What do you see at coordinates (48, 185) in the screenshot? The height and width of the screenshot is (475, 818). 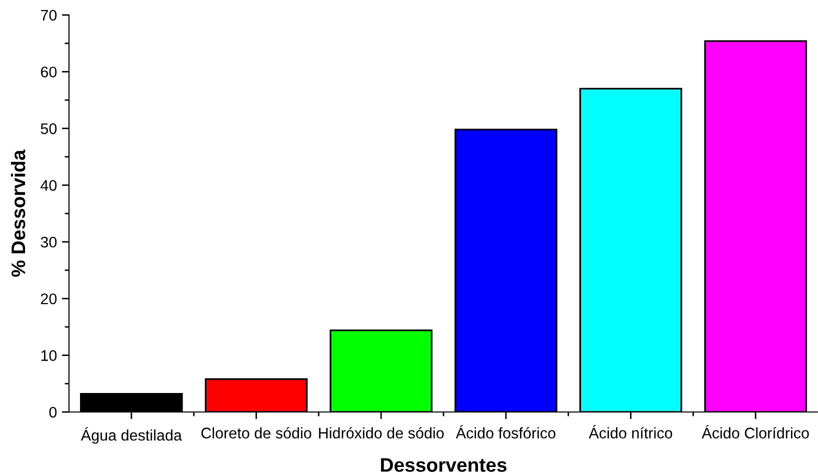 I see `y-tick-label: 40` at bounding box center [48, 185].